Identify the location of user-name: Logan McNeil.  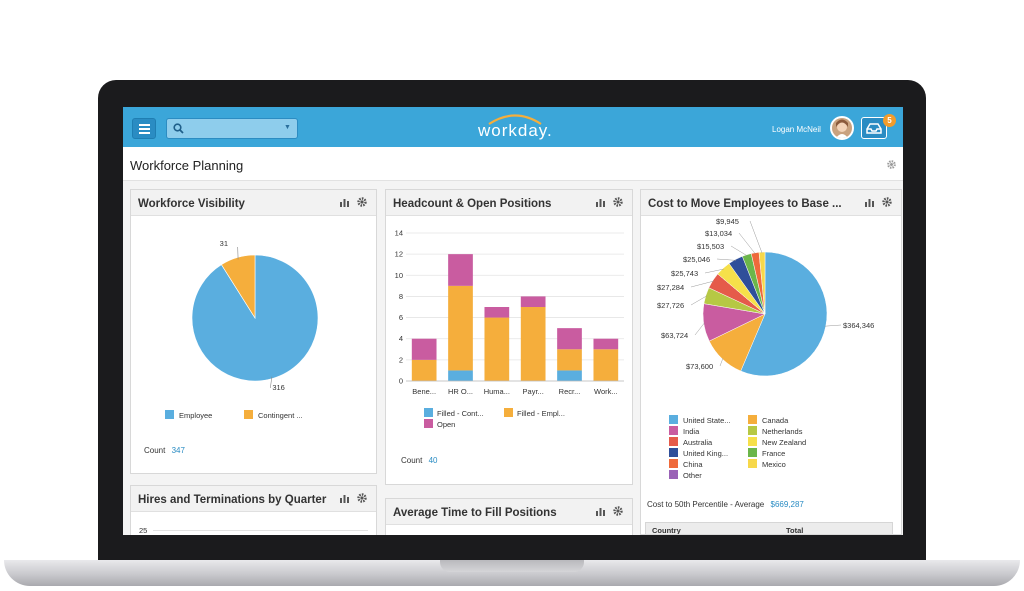
(796, 129).